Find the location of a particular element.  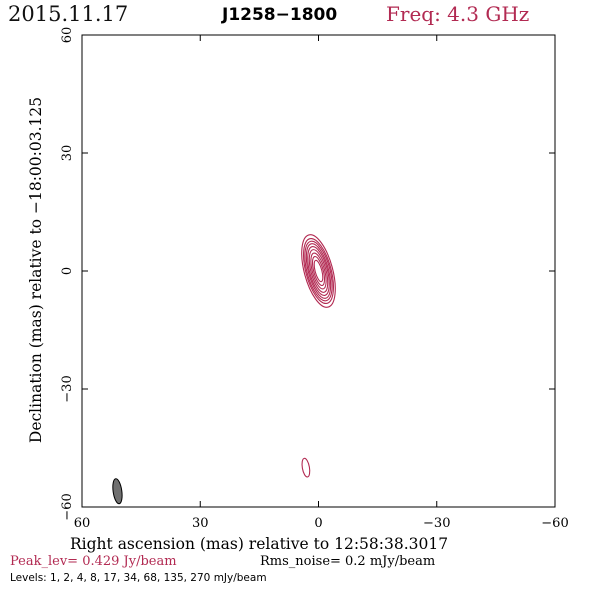

header-frequency: Freq: 4.3 GHz is located at coordinates (458, 14).